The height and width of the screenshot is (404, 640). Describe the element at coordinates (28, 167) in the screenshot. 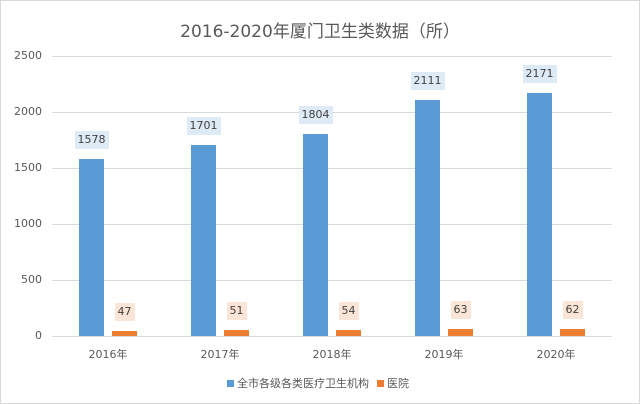

I see `y-tick-label: 1500` at that location.